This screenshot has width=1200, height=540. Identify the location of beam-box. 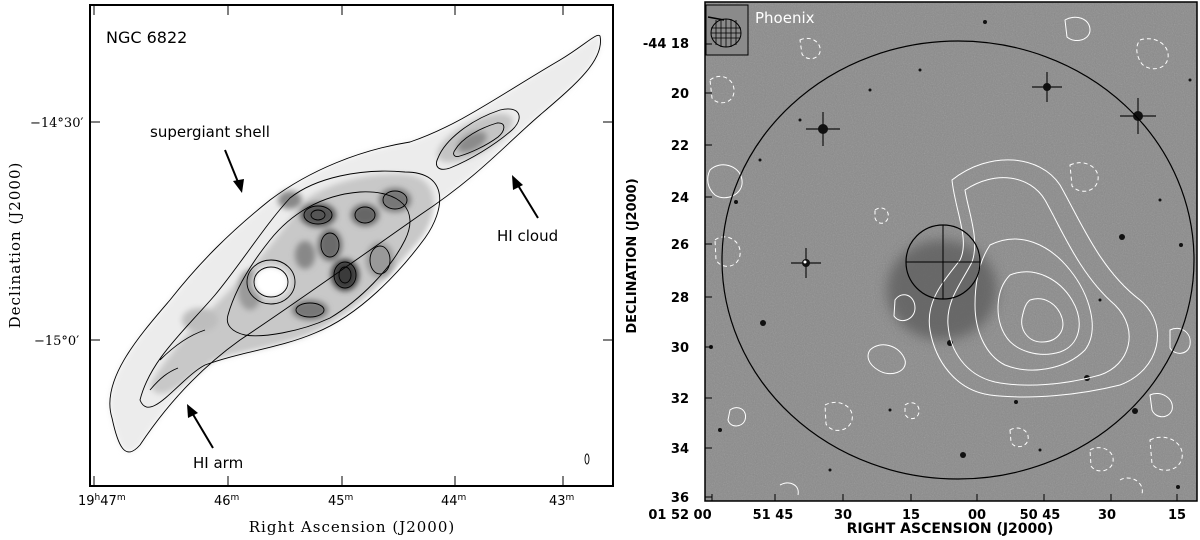
(727, 30).